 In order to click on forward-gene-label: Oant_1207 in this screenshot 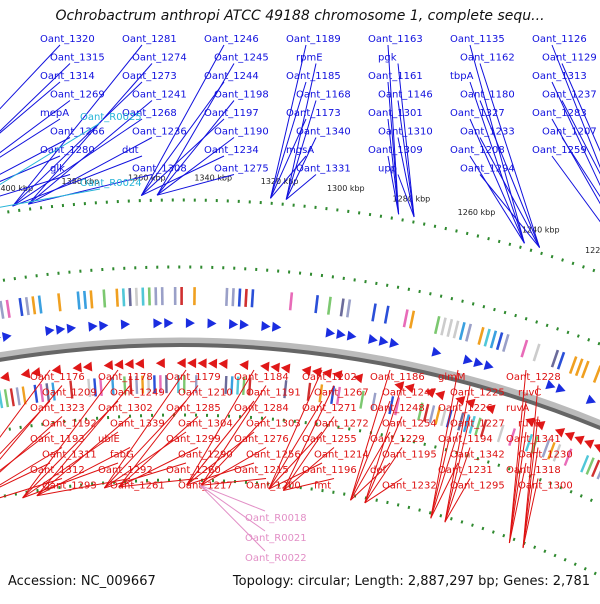, I will do `click(569, 132)`.